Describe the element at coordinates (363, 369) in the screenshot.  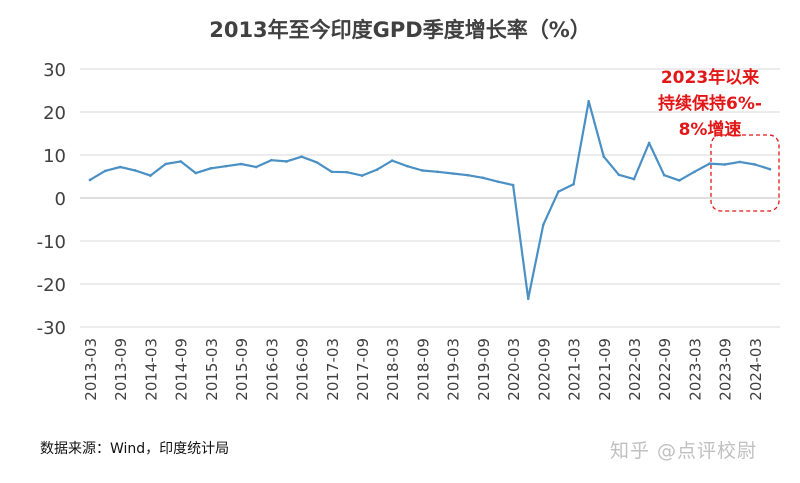
I see `x-tick-label: 2017-09` at that location.